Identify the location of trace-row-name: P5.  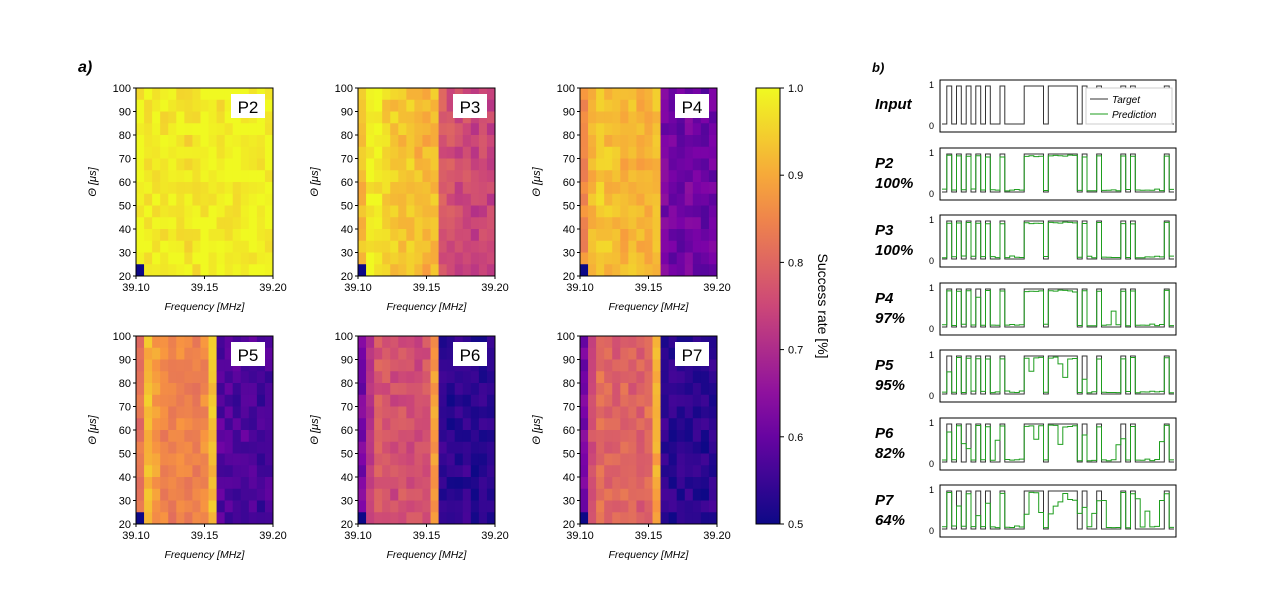
(884, 365).